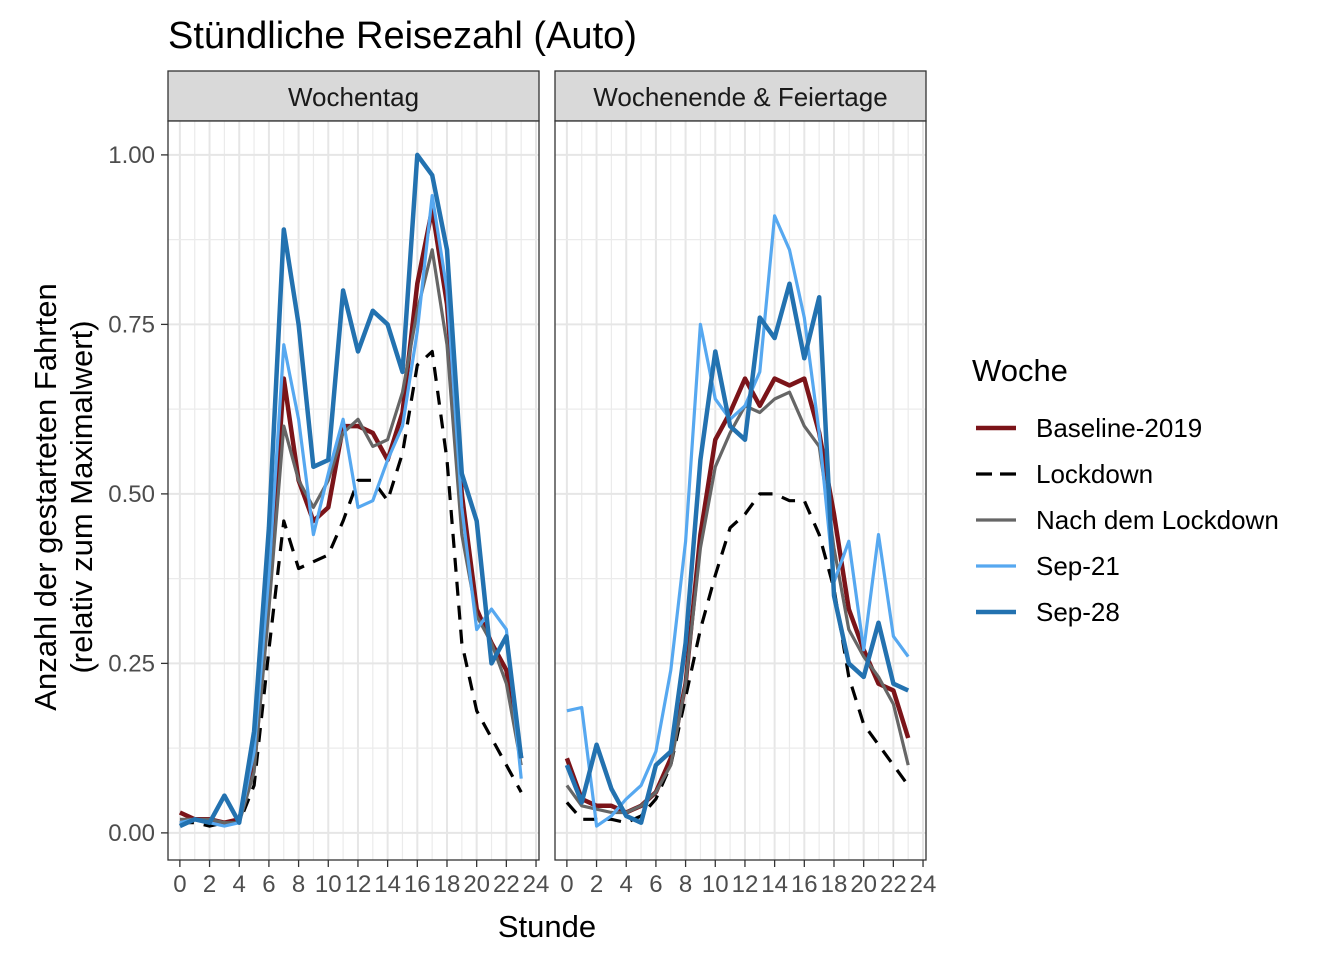 This screenshot has width=1344, height=960. What do you see at coordinates (131, 663) in the screenshot?
I see `y-tick-label: 0.25` at bounding box center [131, 663].